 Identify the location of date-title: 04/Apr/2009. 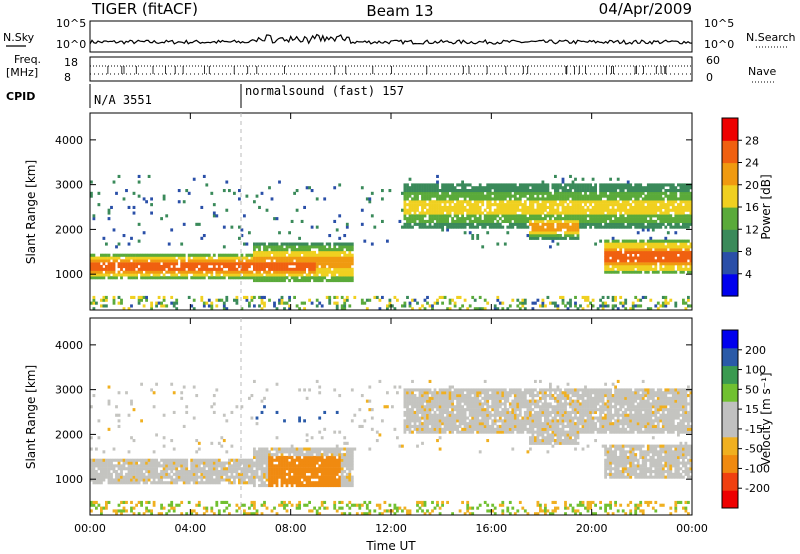
(645, 9).